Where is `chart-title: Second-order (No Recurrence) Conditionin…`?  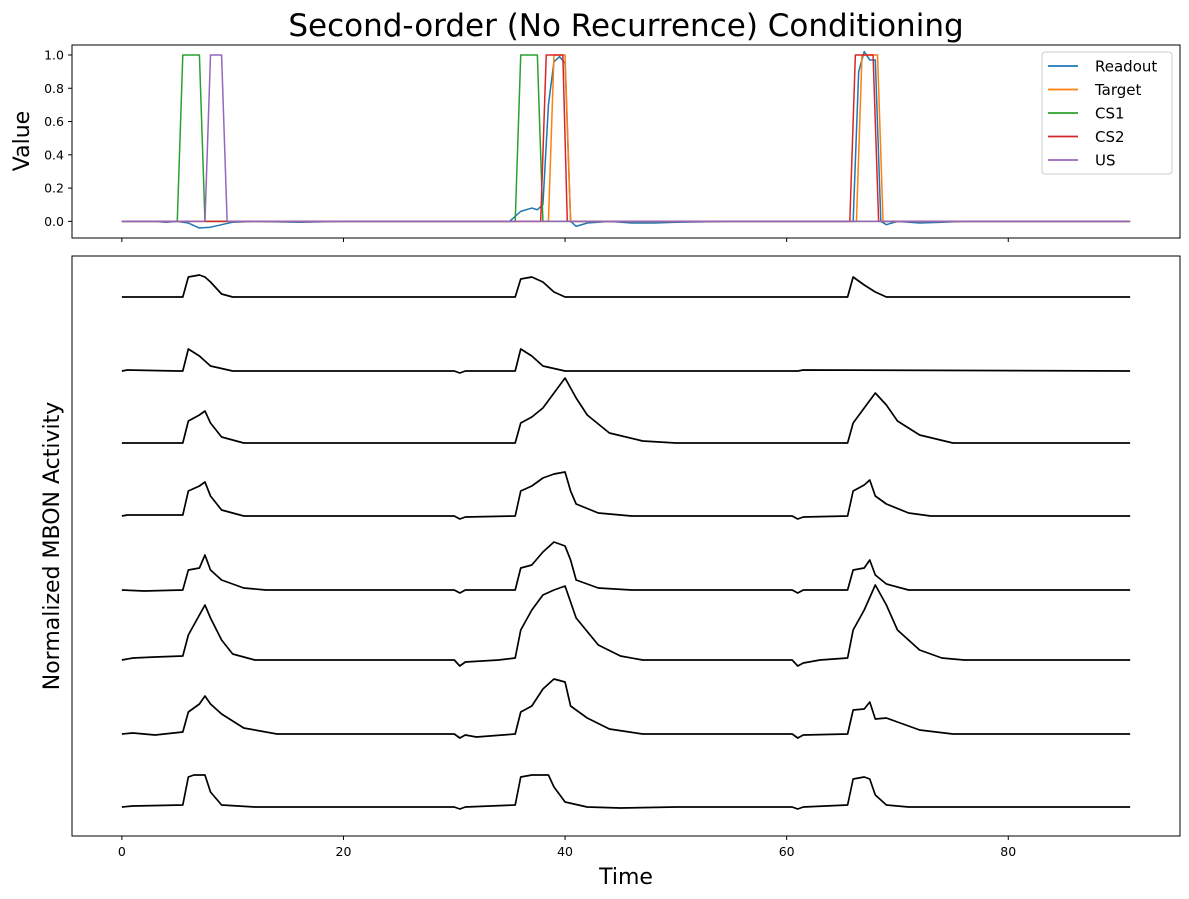
chart-title: Second-order (No Recurrence) Conditionin… is located at coordinates (625, 26).